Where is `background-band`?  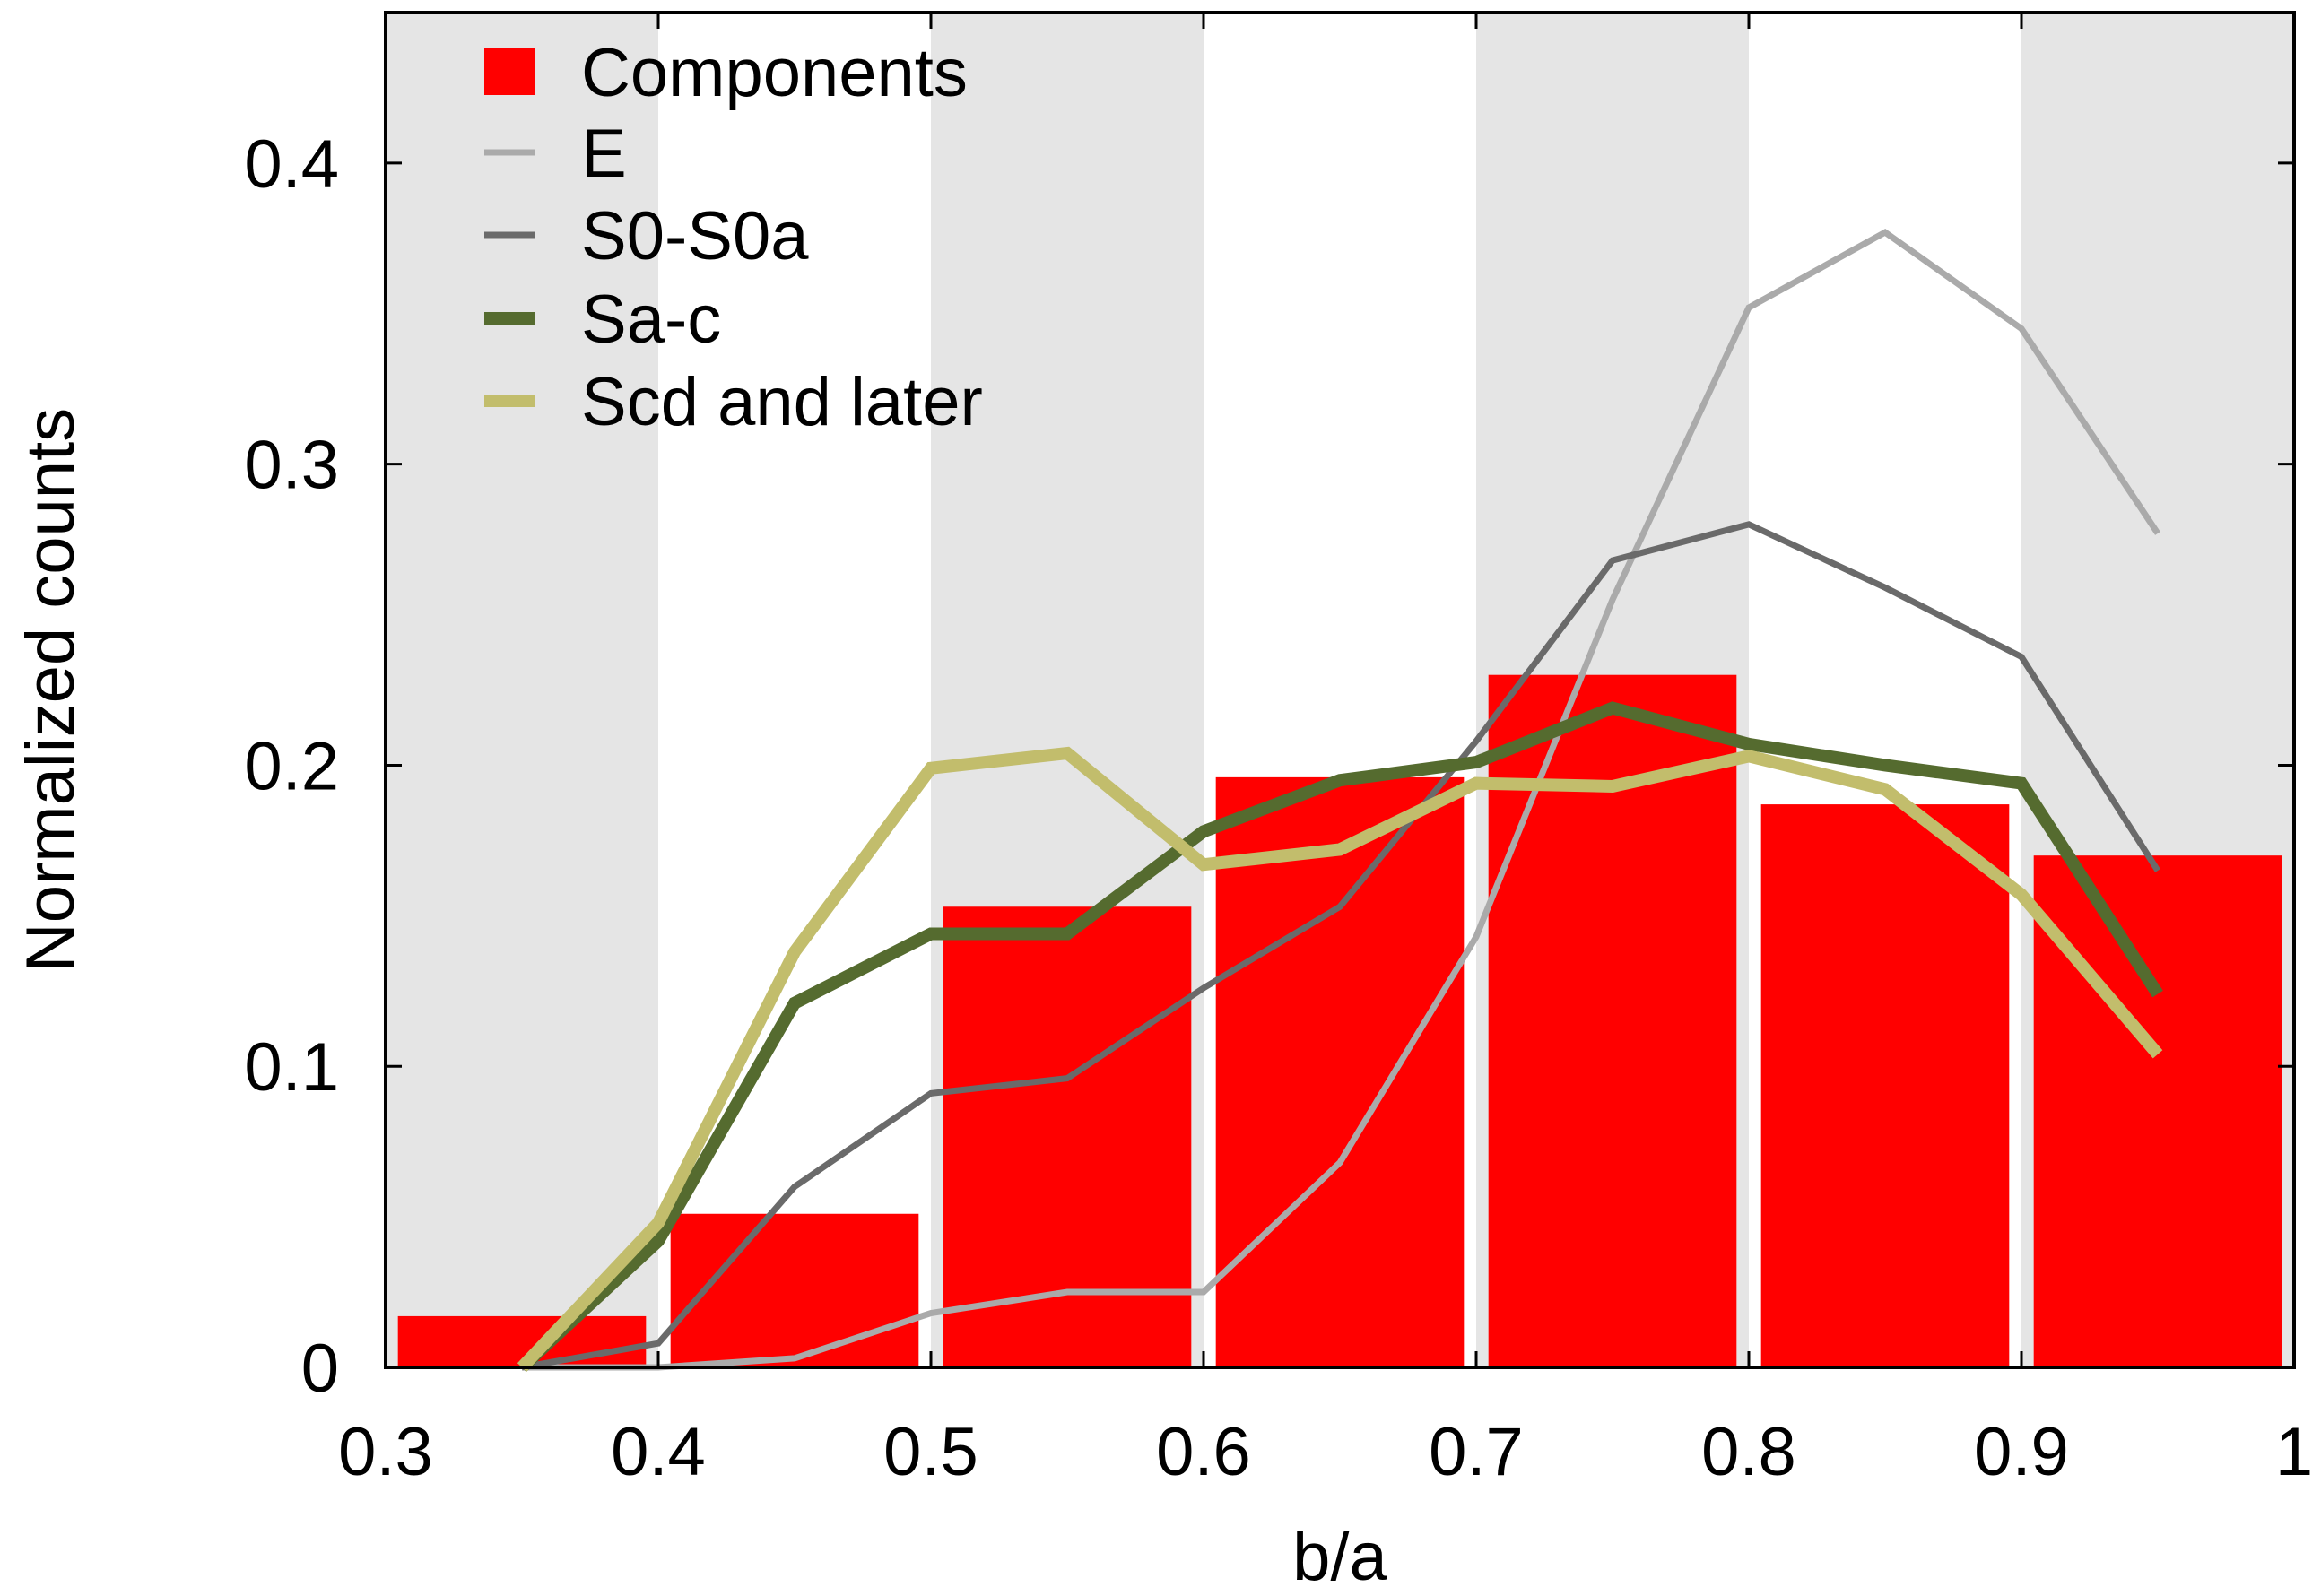 background-band is located at coordinates (522, 690).